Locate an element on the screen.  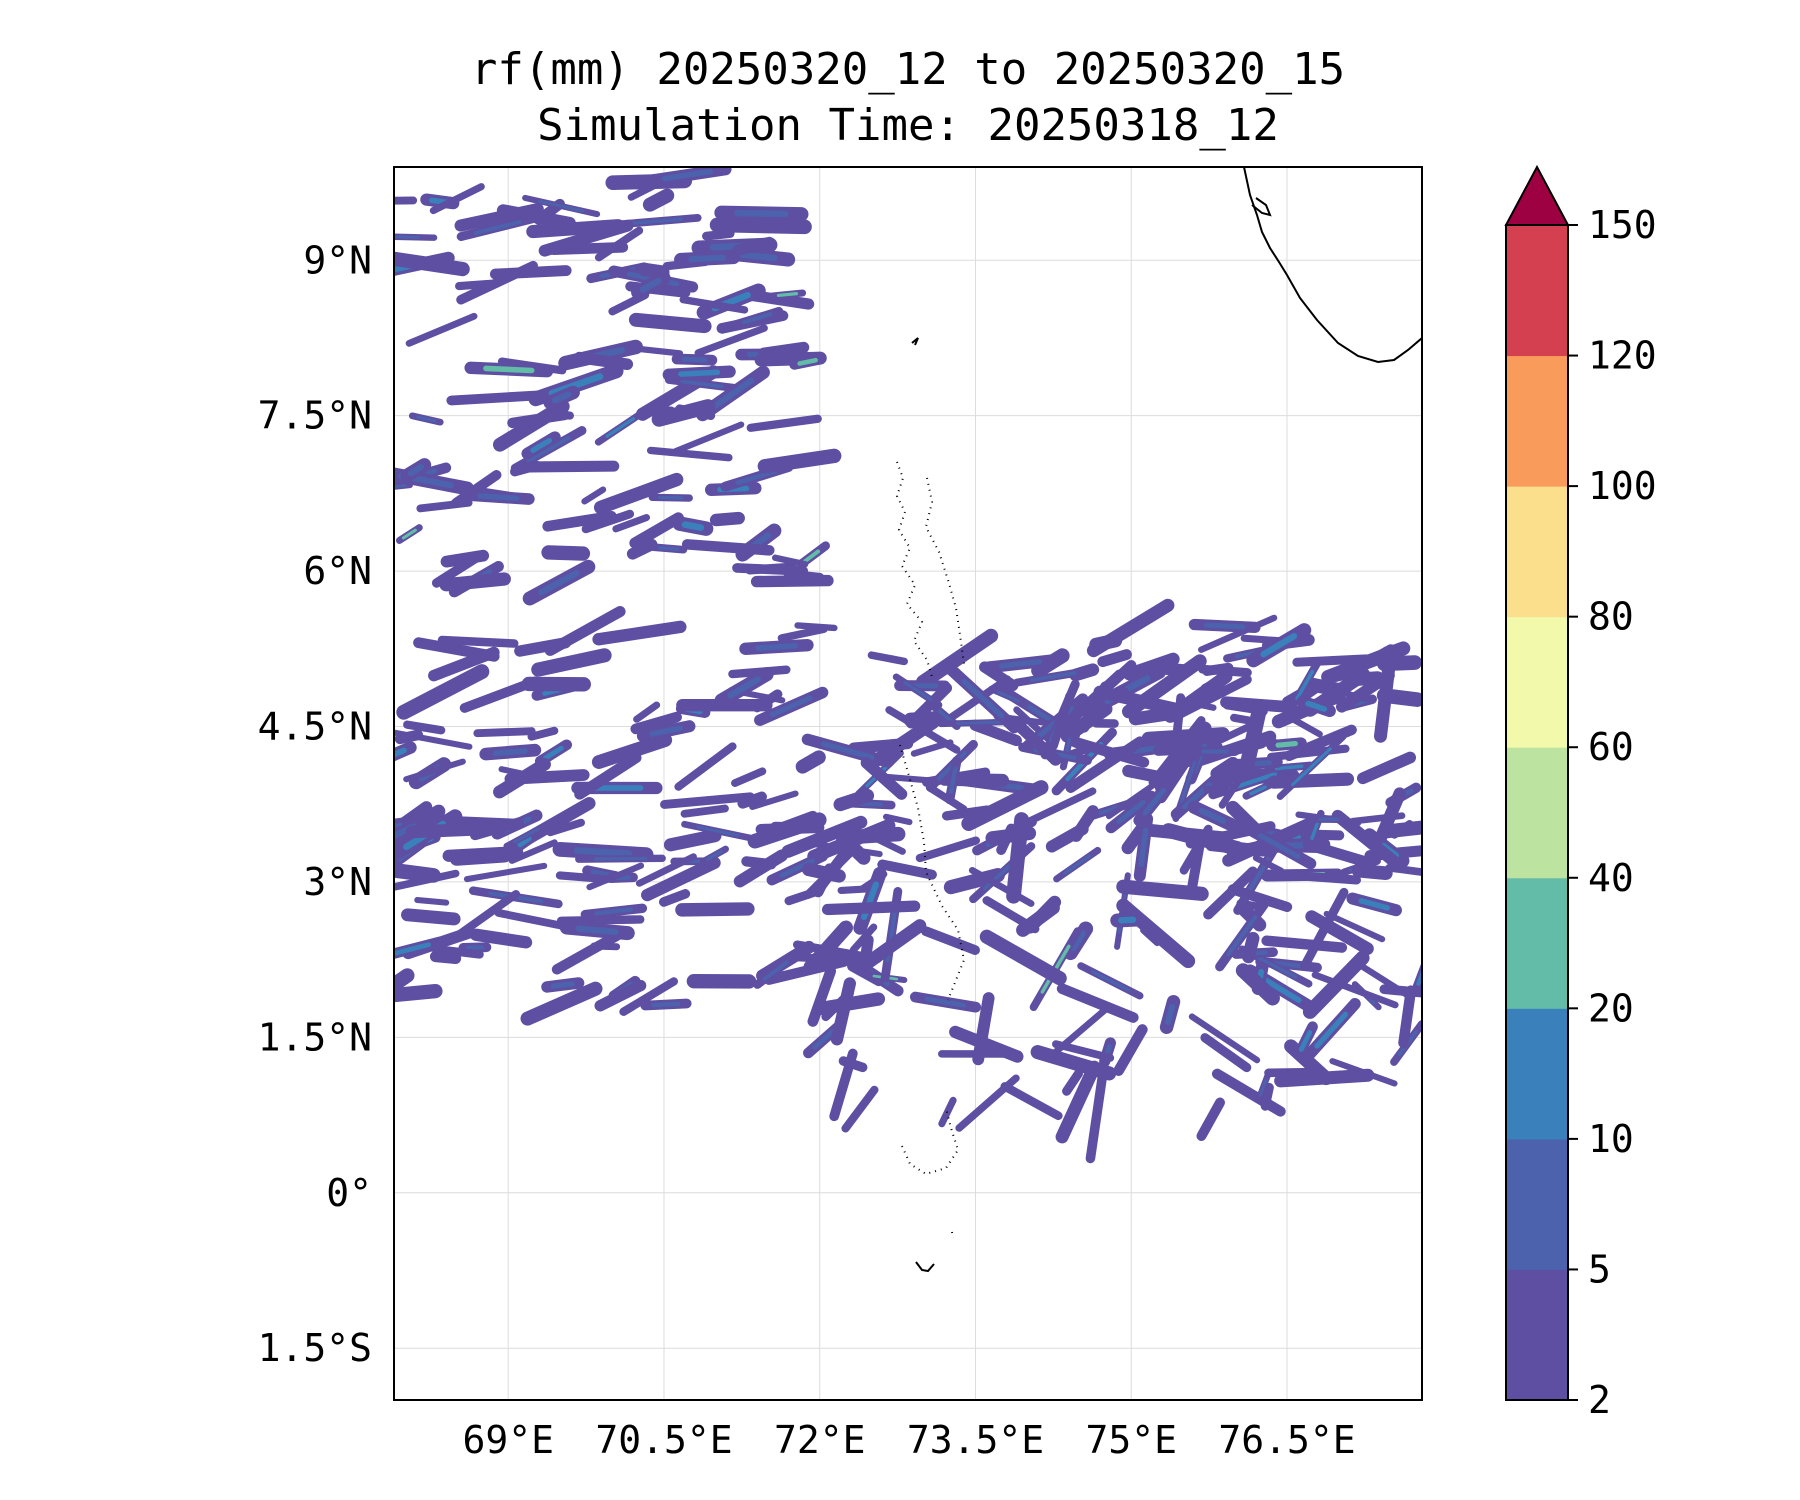
colorbar-label: 5 is located at coordinates (1599, 1269).